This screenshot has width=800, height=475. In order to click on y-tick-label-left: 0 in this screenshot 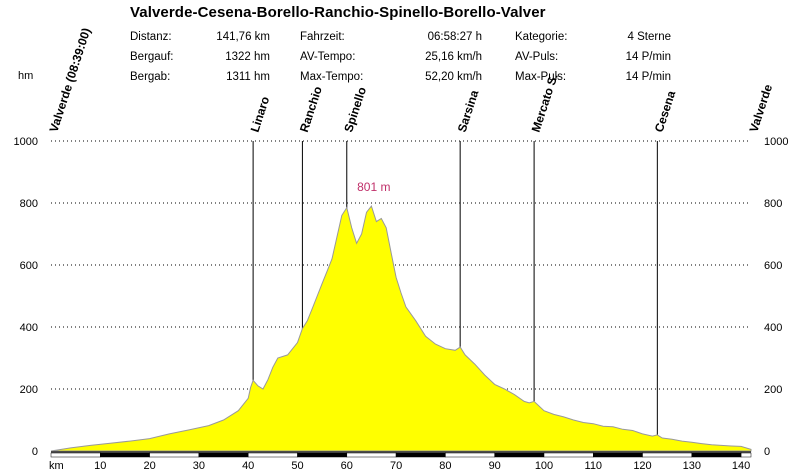, I will do `click(35, 452)`.